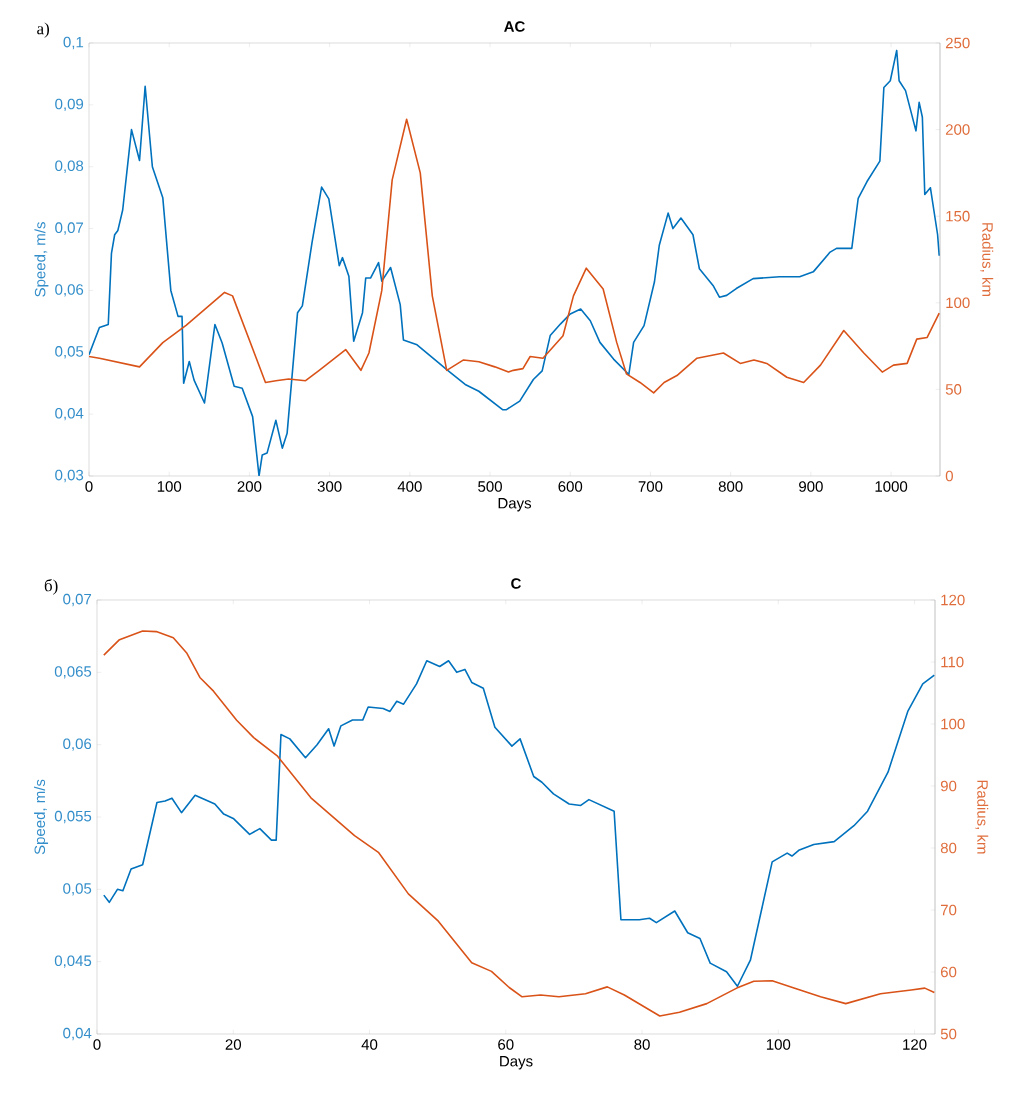 The height and width of the screenshot is (1099, 1027). I want to click on x-tick-label: 700, so click(650, 486).